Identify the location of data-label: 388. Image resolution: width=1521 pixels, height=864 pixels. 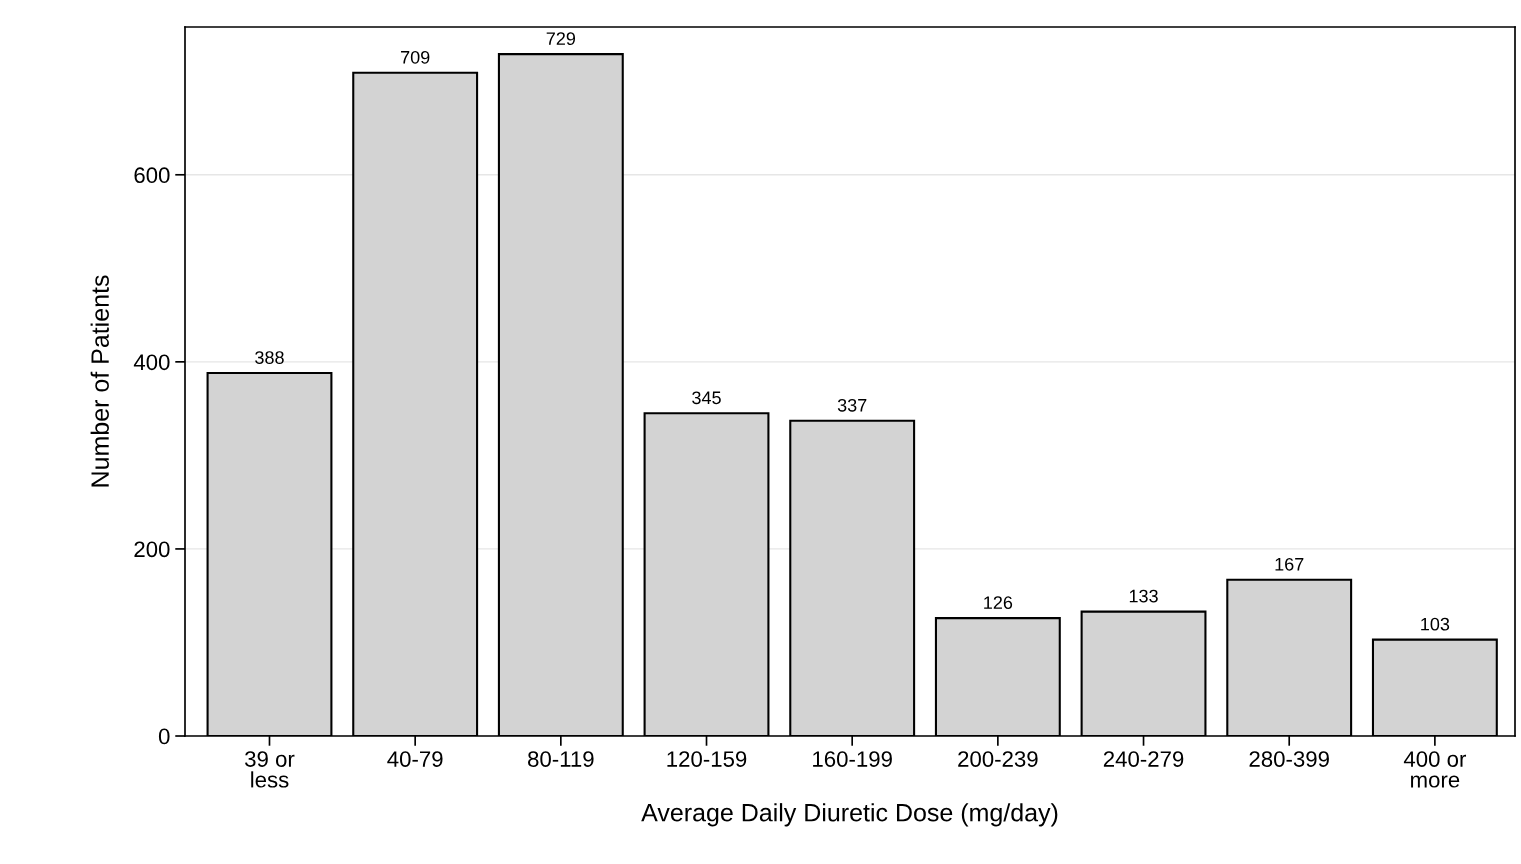
(269, 357).